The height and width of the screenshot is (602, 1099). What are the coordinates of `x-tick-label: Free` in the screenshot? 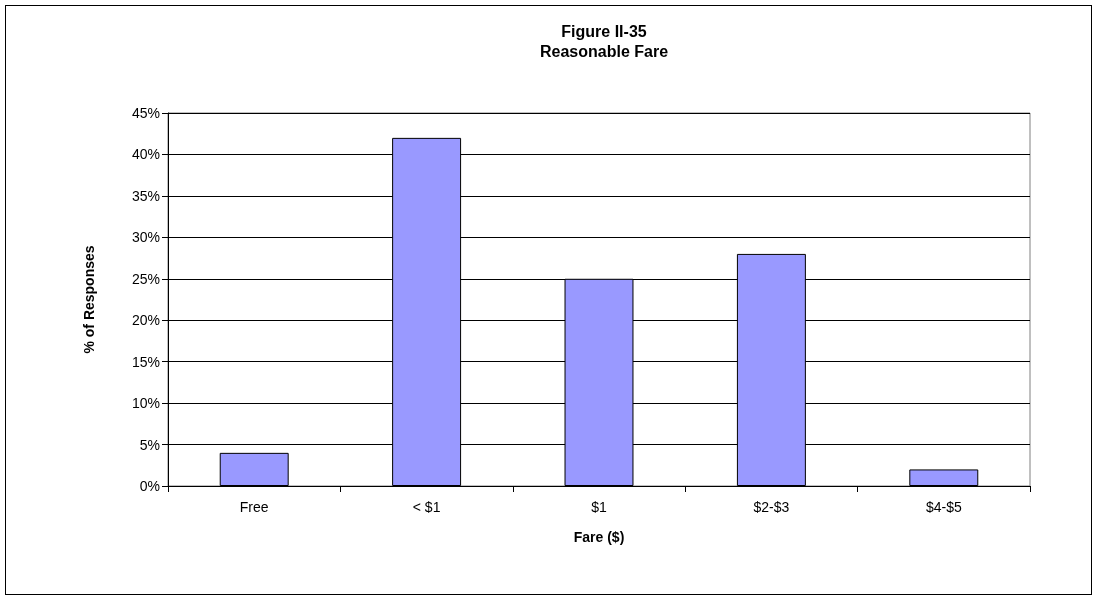 It's located at (254, 507).